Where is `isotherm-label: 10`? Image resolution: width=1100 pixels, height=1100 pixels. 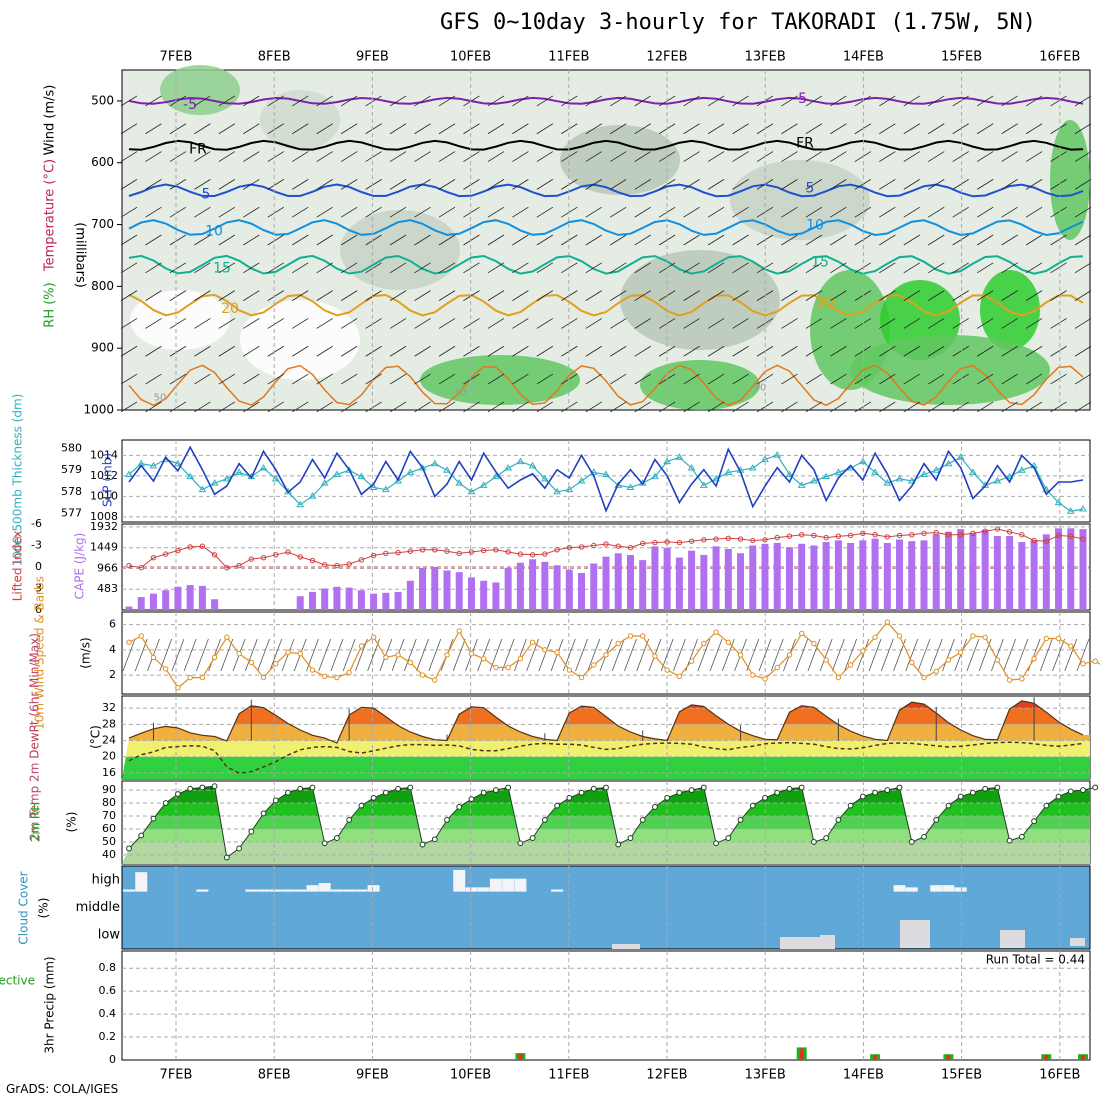 isotherm-label: 10 is located at coordinates (214, 232).